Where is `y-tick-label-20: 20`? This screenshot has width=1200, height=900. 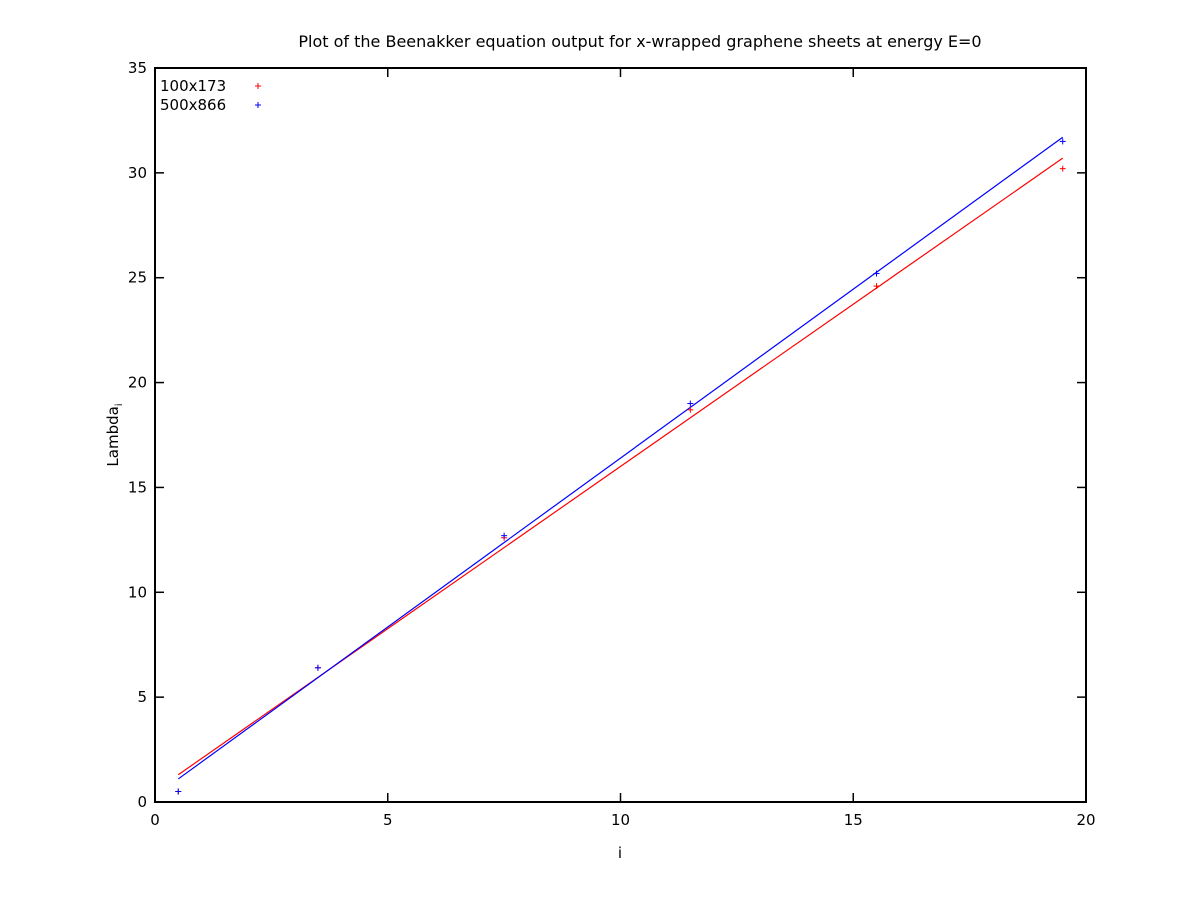
y-tick-label-20: 20 is located at coordinates (137, 383).